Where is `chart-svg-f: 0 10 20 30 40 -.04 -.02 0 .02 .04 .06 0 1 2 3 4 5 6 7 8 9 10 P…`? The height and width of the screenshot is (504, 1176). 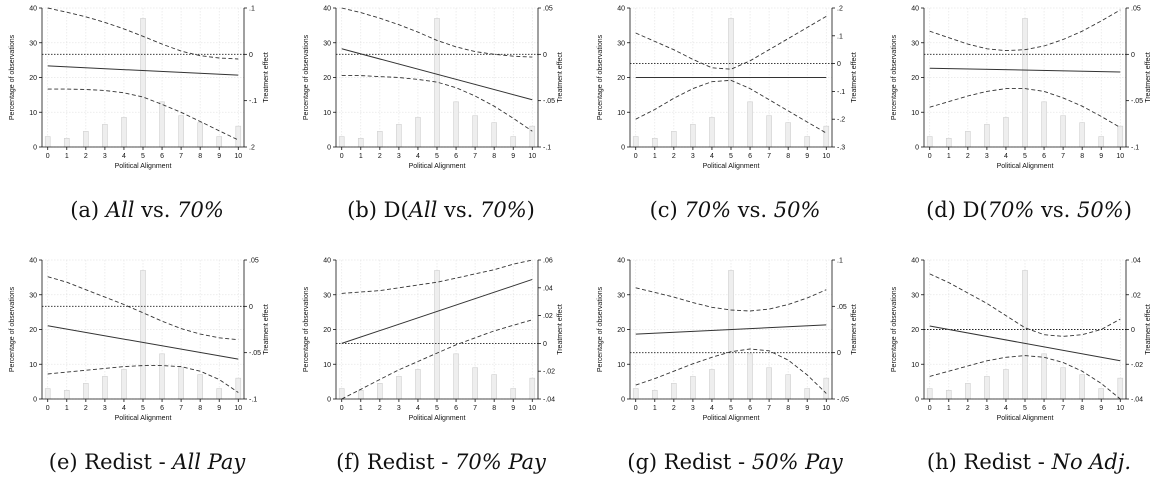
chart-svg-f: 0 10 20 30 40 -.04 -.02 0 .02 .04 .06 0 1 2 3 4 5 6 7 8 9 10 P… is located at coordinates (433, 340).